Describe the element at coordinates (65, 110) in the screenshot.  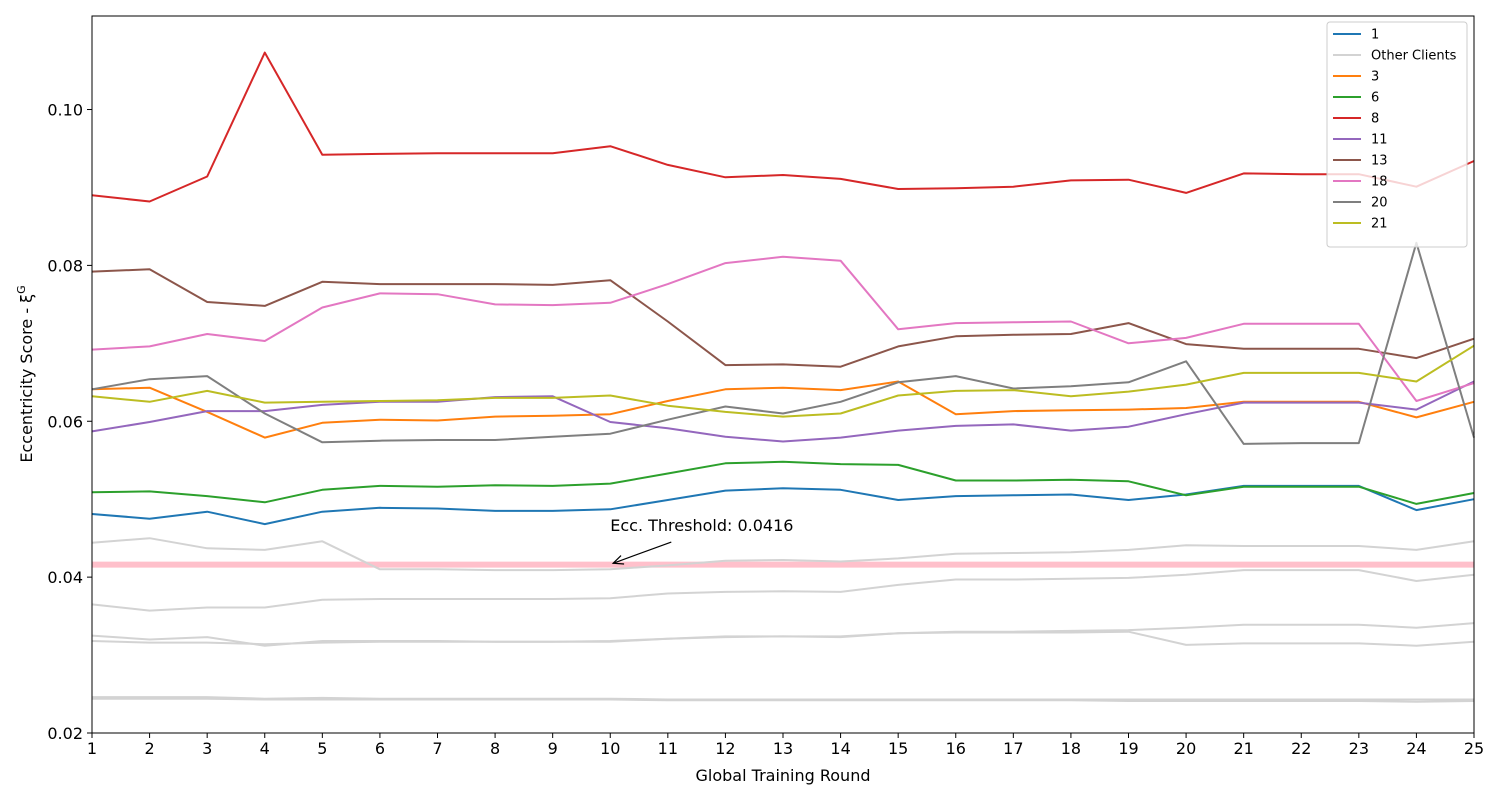
I see `y-tick-label: 0.10` at that location.